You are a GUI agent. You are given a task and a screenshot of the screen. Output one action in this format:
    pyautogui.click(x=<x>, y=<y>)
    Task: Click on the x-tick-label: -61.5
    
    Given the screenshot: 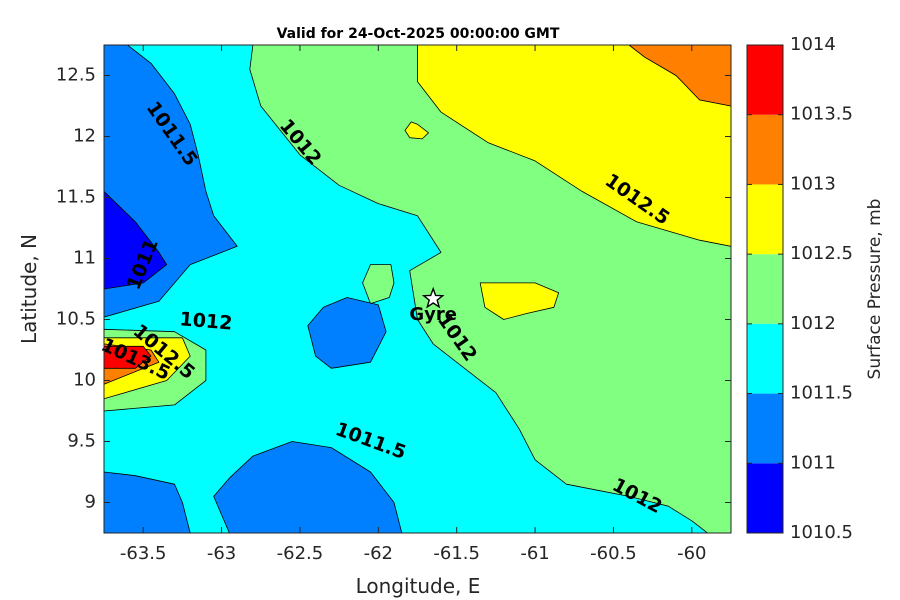 What is the action you would take?
    pyautogui.click(x=456, y=553)
    